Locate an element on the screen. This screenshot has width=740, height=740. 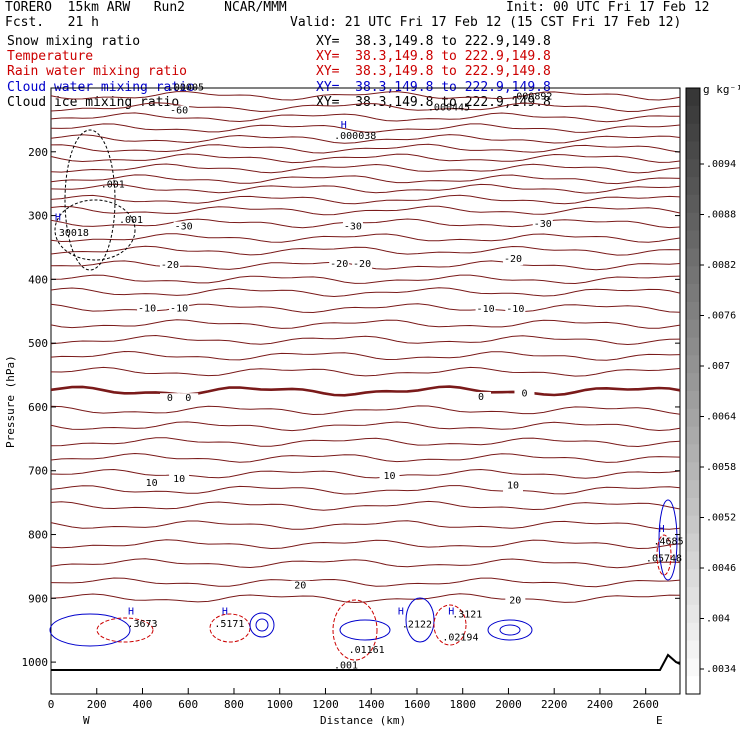
x-tick-label: 800 is located at coordinates (234, 704).